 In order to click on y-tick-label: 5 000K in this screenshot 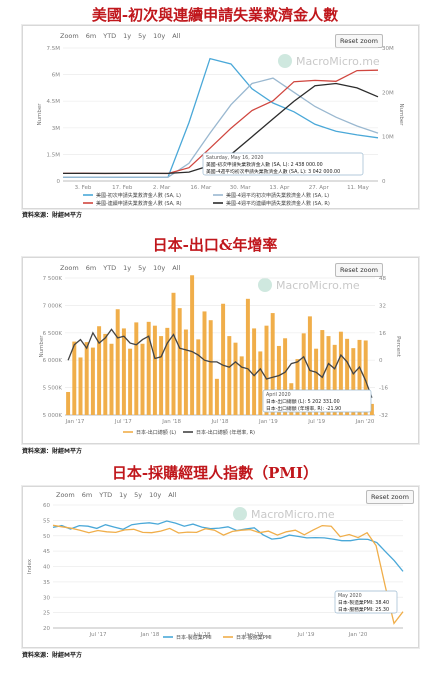, I will do `click(53, 416)`.